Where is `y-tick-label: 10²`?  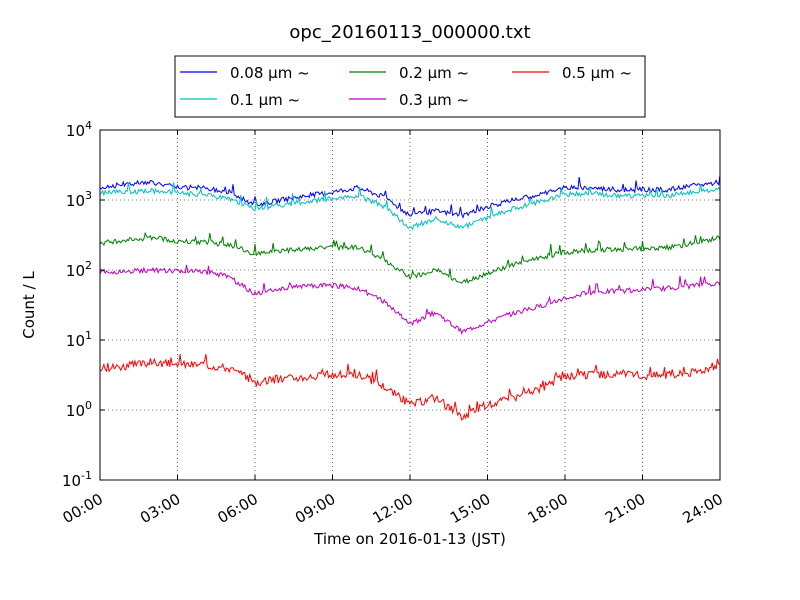 y-tick-label: 10² is located at coordinates (79, 269).